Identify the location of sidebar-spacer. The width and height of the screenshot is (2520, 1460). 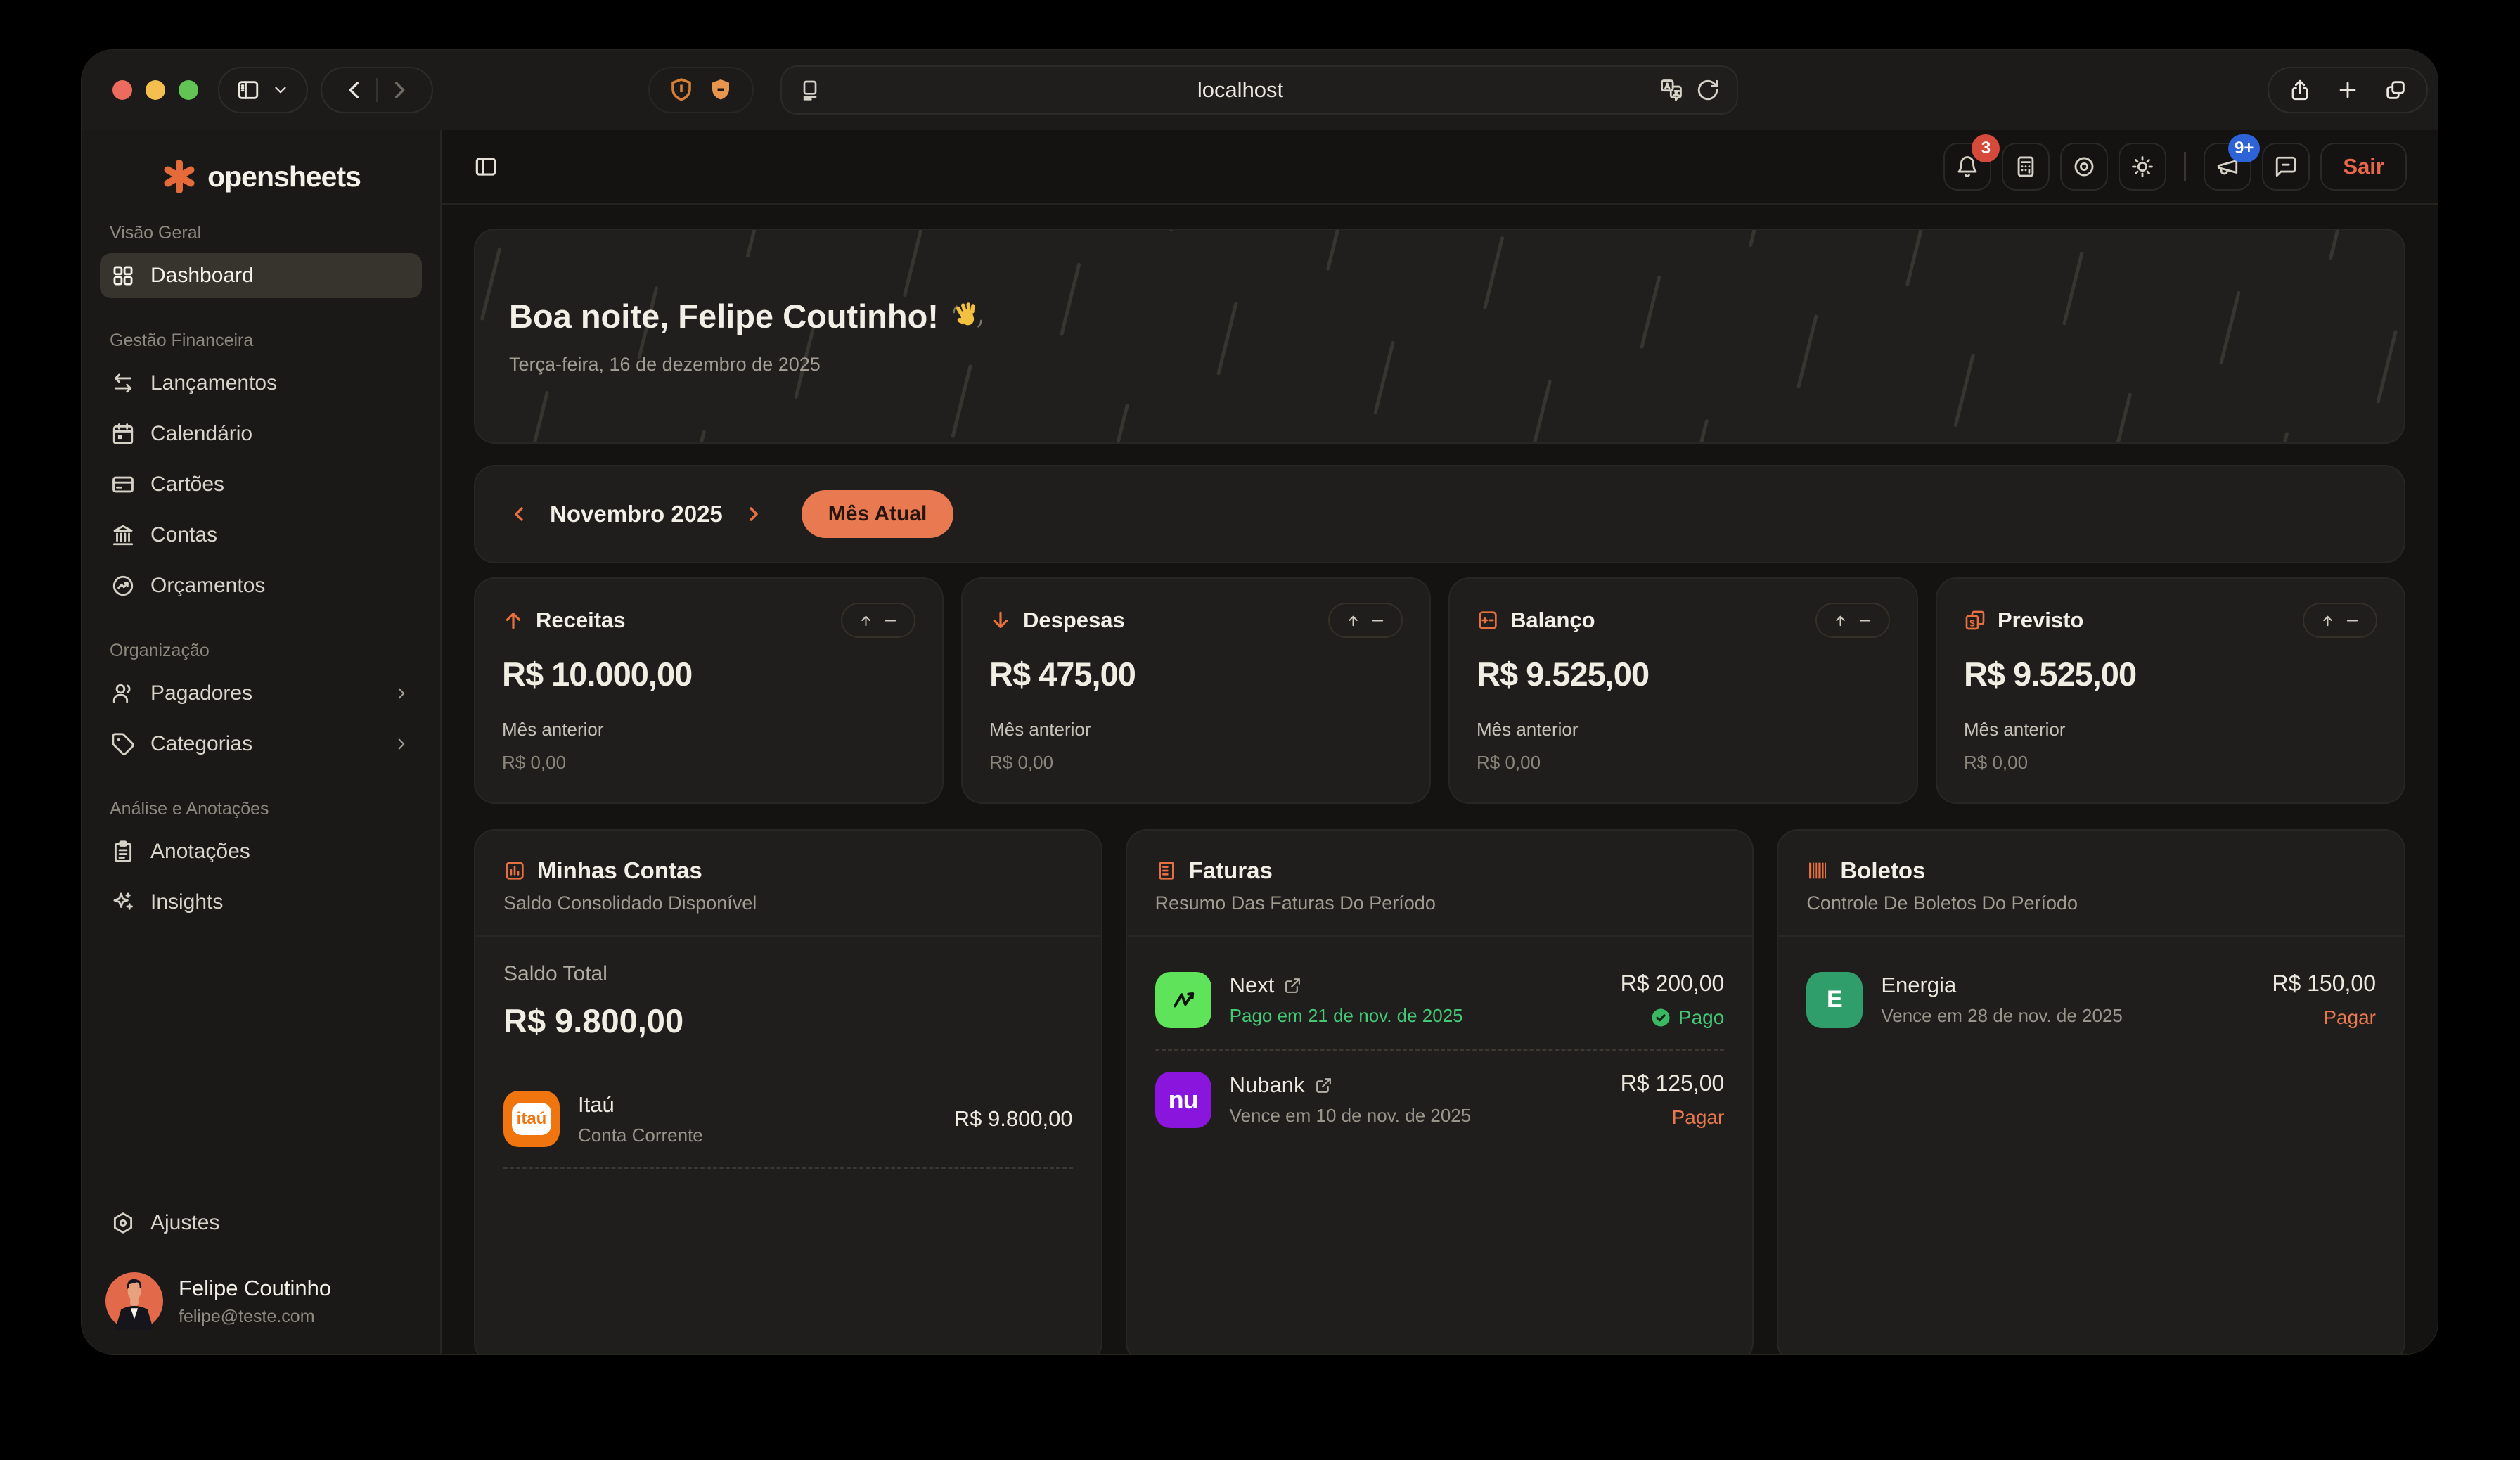
(261, 1065).